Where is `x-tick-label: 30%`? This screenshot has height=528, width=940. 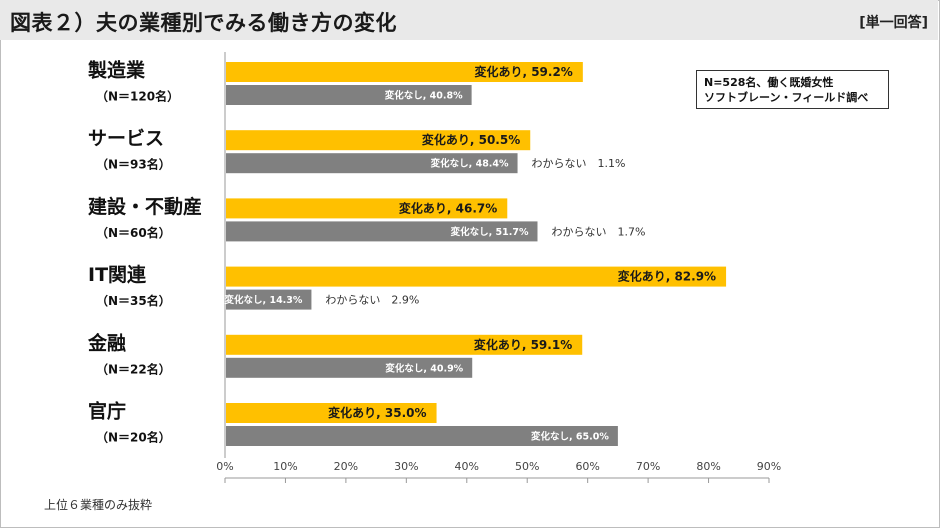
x-tick-label: 30% is located at coordinates (406, 466).